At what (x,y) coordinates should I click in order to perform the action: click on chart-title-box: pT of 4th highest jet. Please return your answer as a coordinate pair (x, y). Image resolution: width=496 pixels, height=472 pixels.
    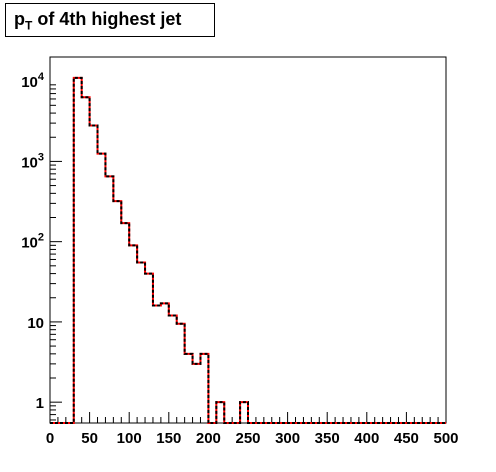
    Looking at the image, I should click on (110, 20).